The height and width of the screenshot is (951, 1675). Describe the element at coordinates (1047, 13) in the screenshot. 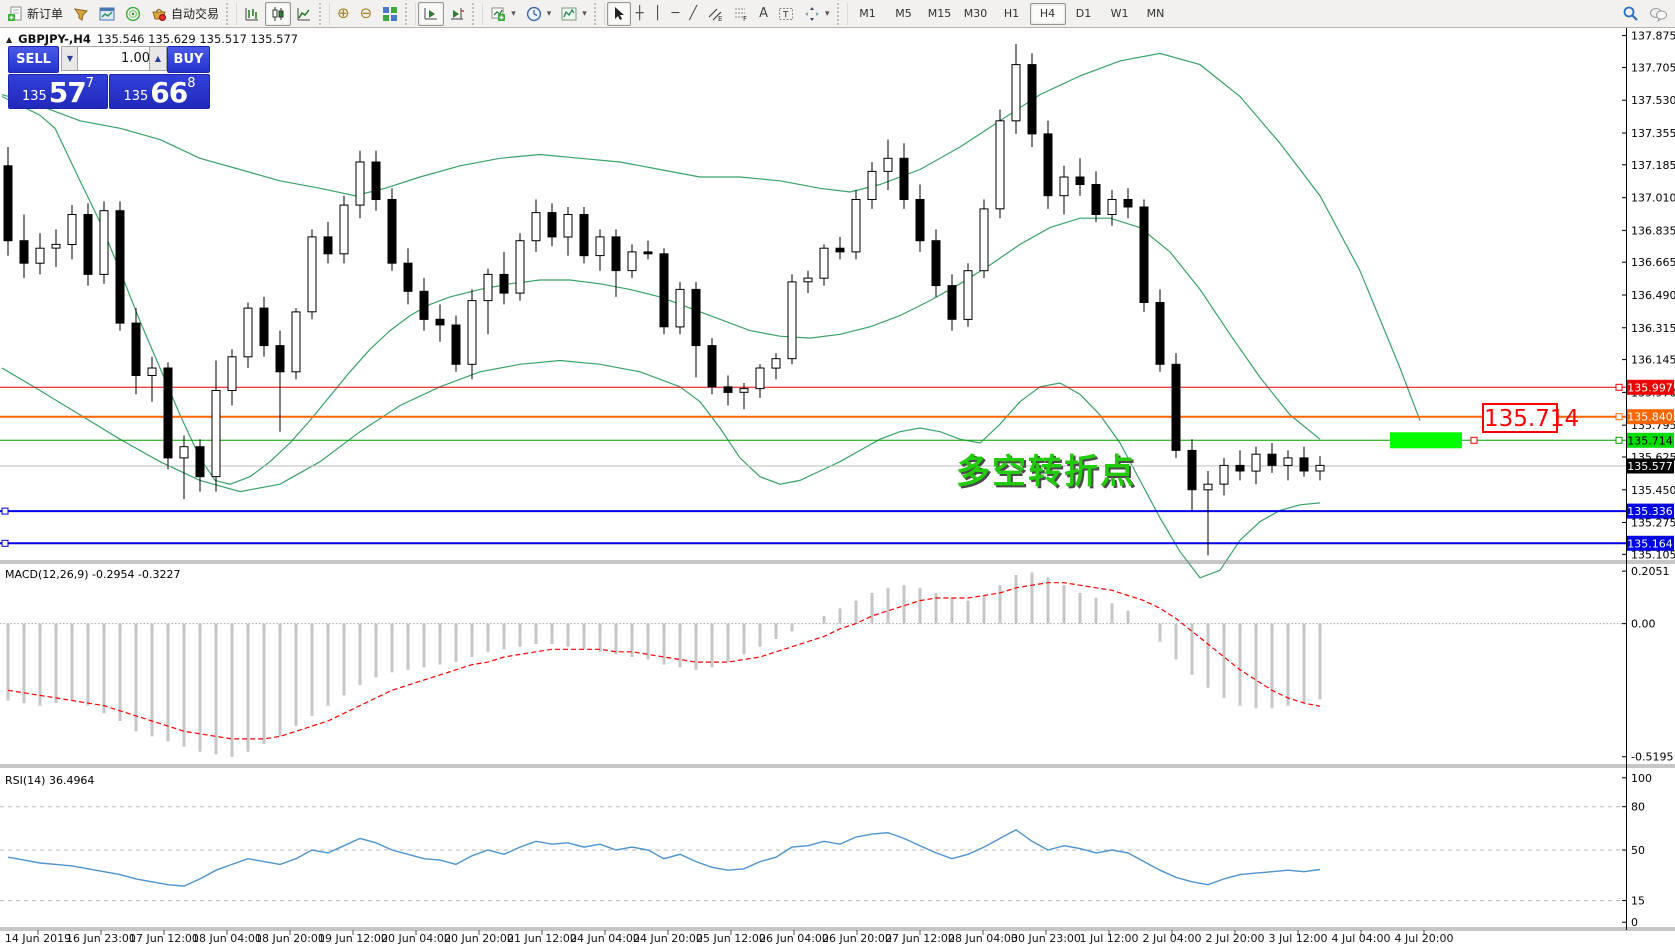

I see `timeframe-button-H4: H4` at that location.